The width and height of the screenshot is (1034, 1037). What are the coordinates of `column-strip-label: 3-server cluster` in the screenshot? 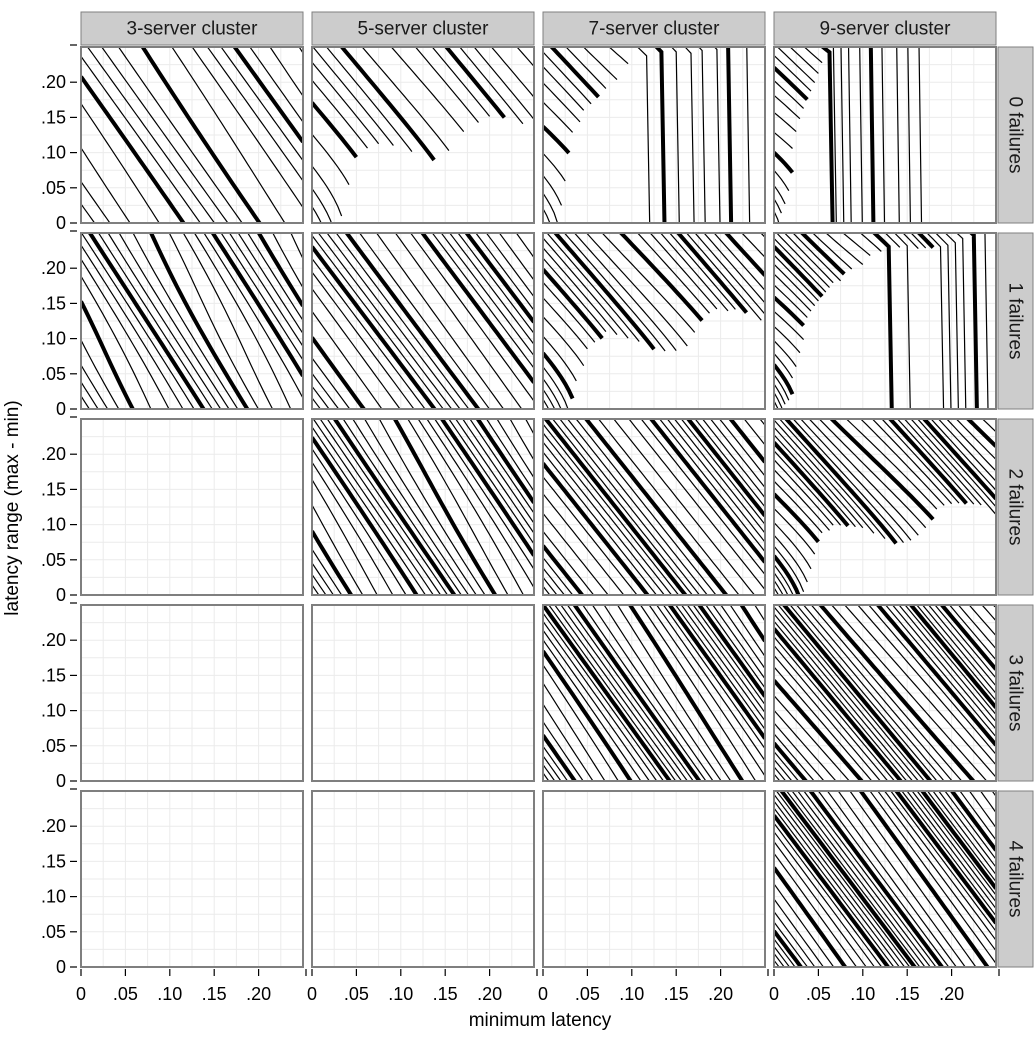 It's located at (193, 29).